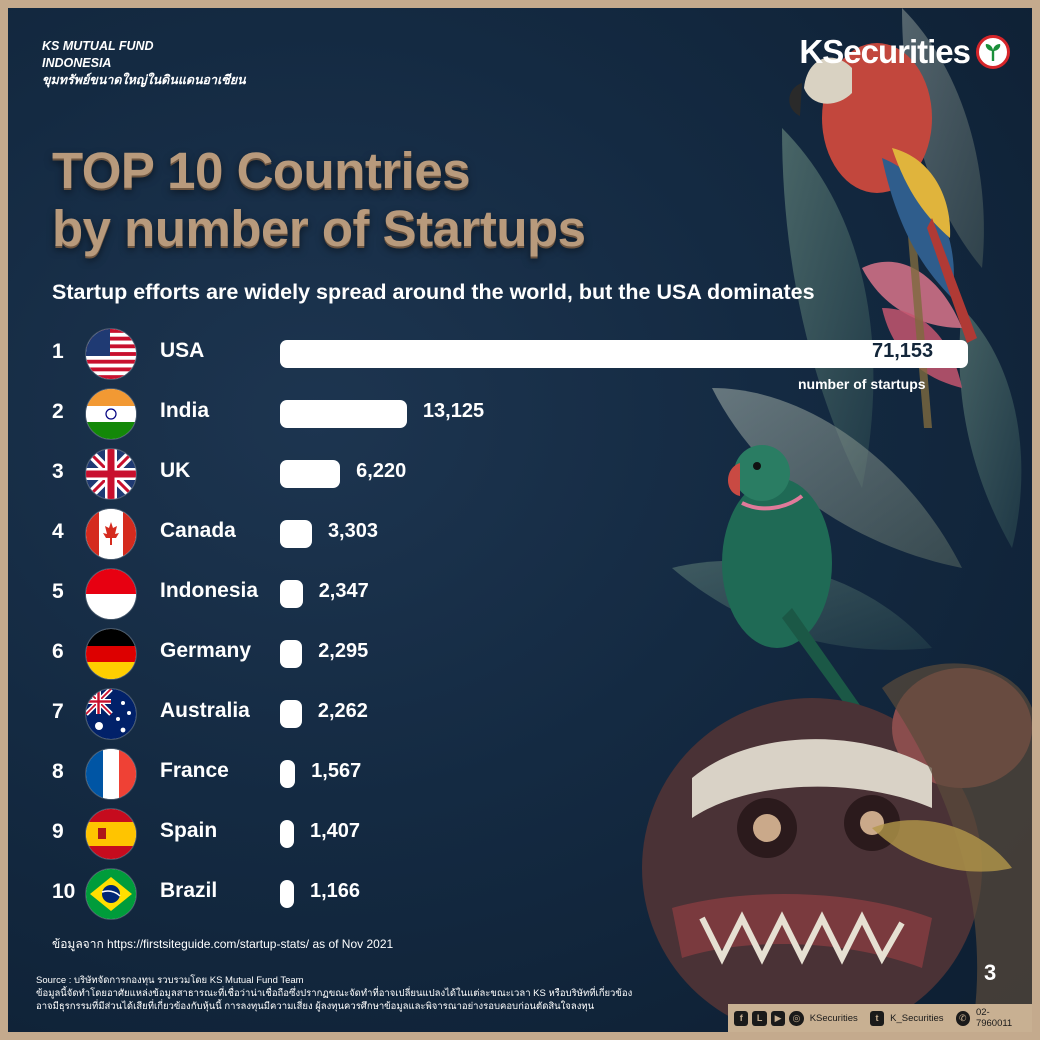  Describe the element at coordinates (209, 590) in the screenshot. I see `category-label: Indonesia` at that location.